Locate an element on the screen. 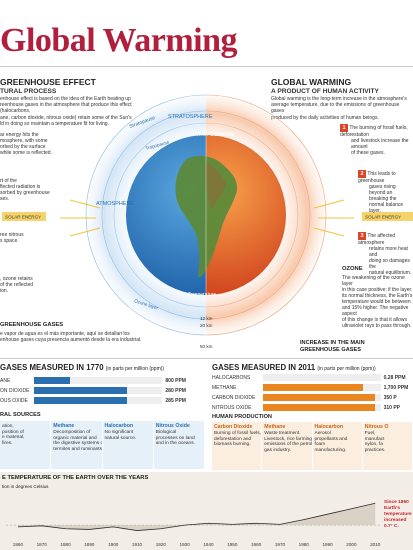 The height and width of the screenshot is (550, 413). gas-bar-row: ANE 800 PPM is located at coordinates (102, 380).